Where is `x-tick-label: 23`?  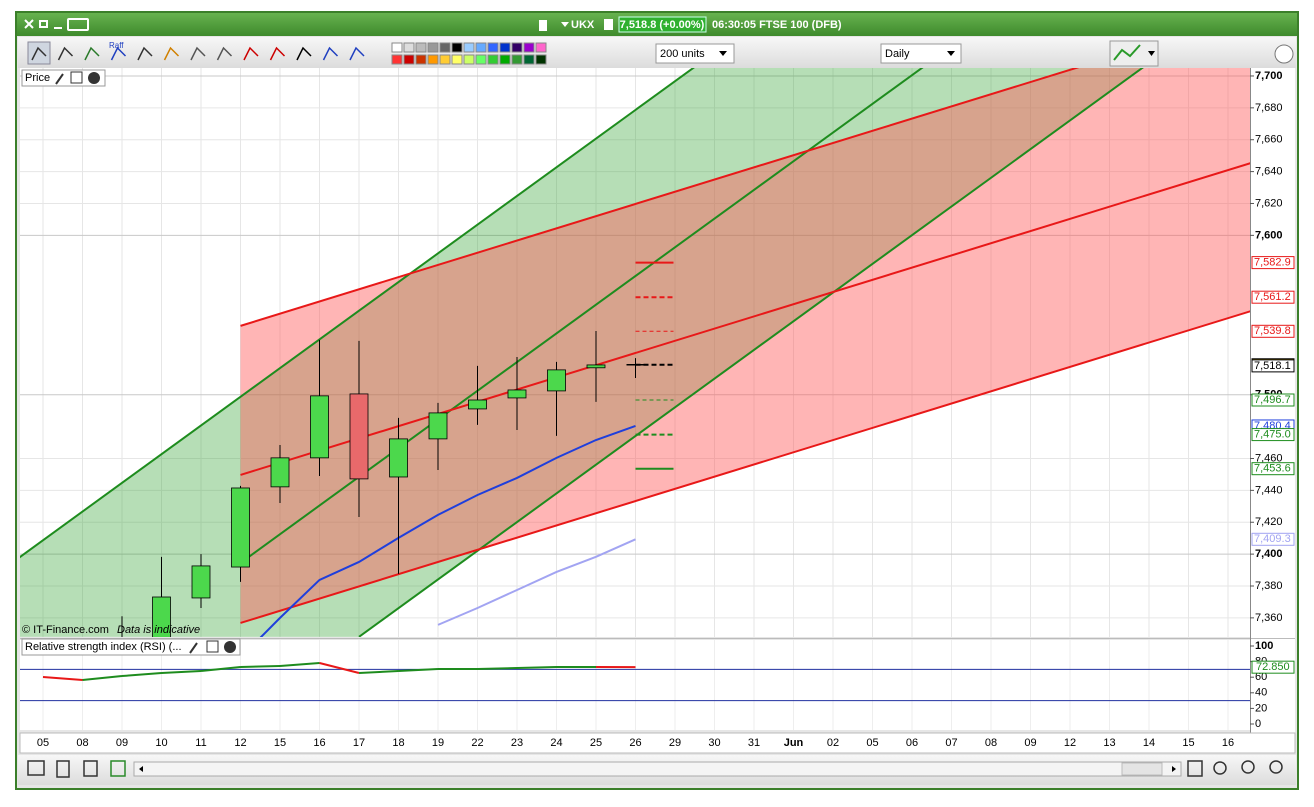
x-tick-label: 23 is located at coordinates (517, 743).